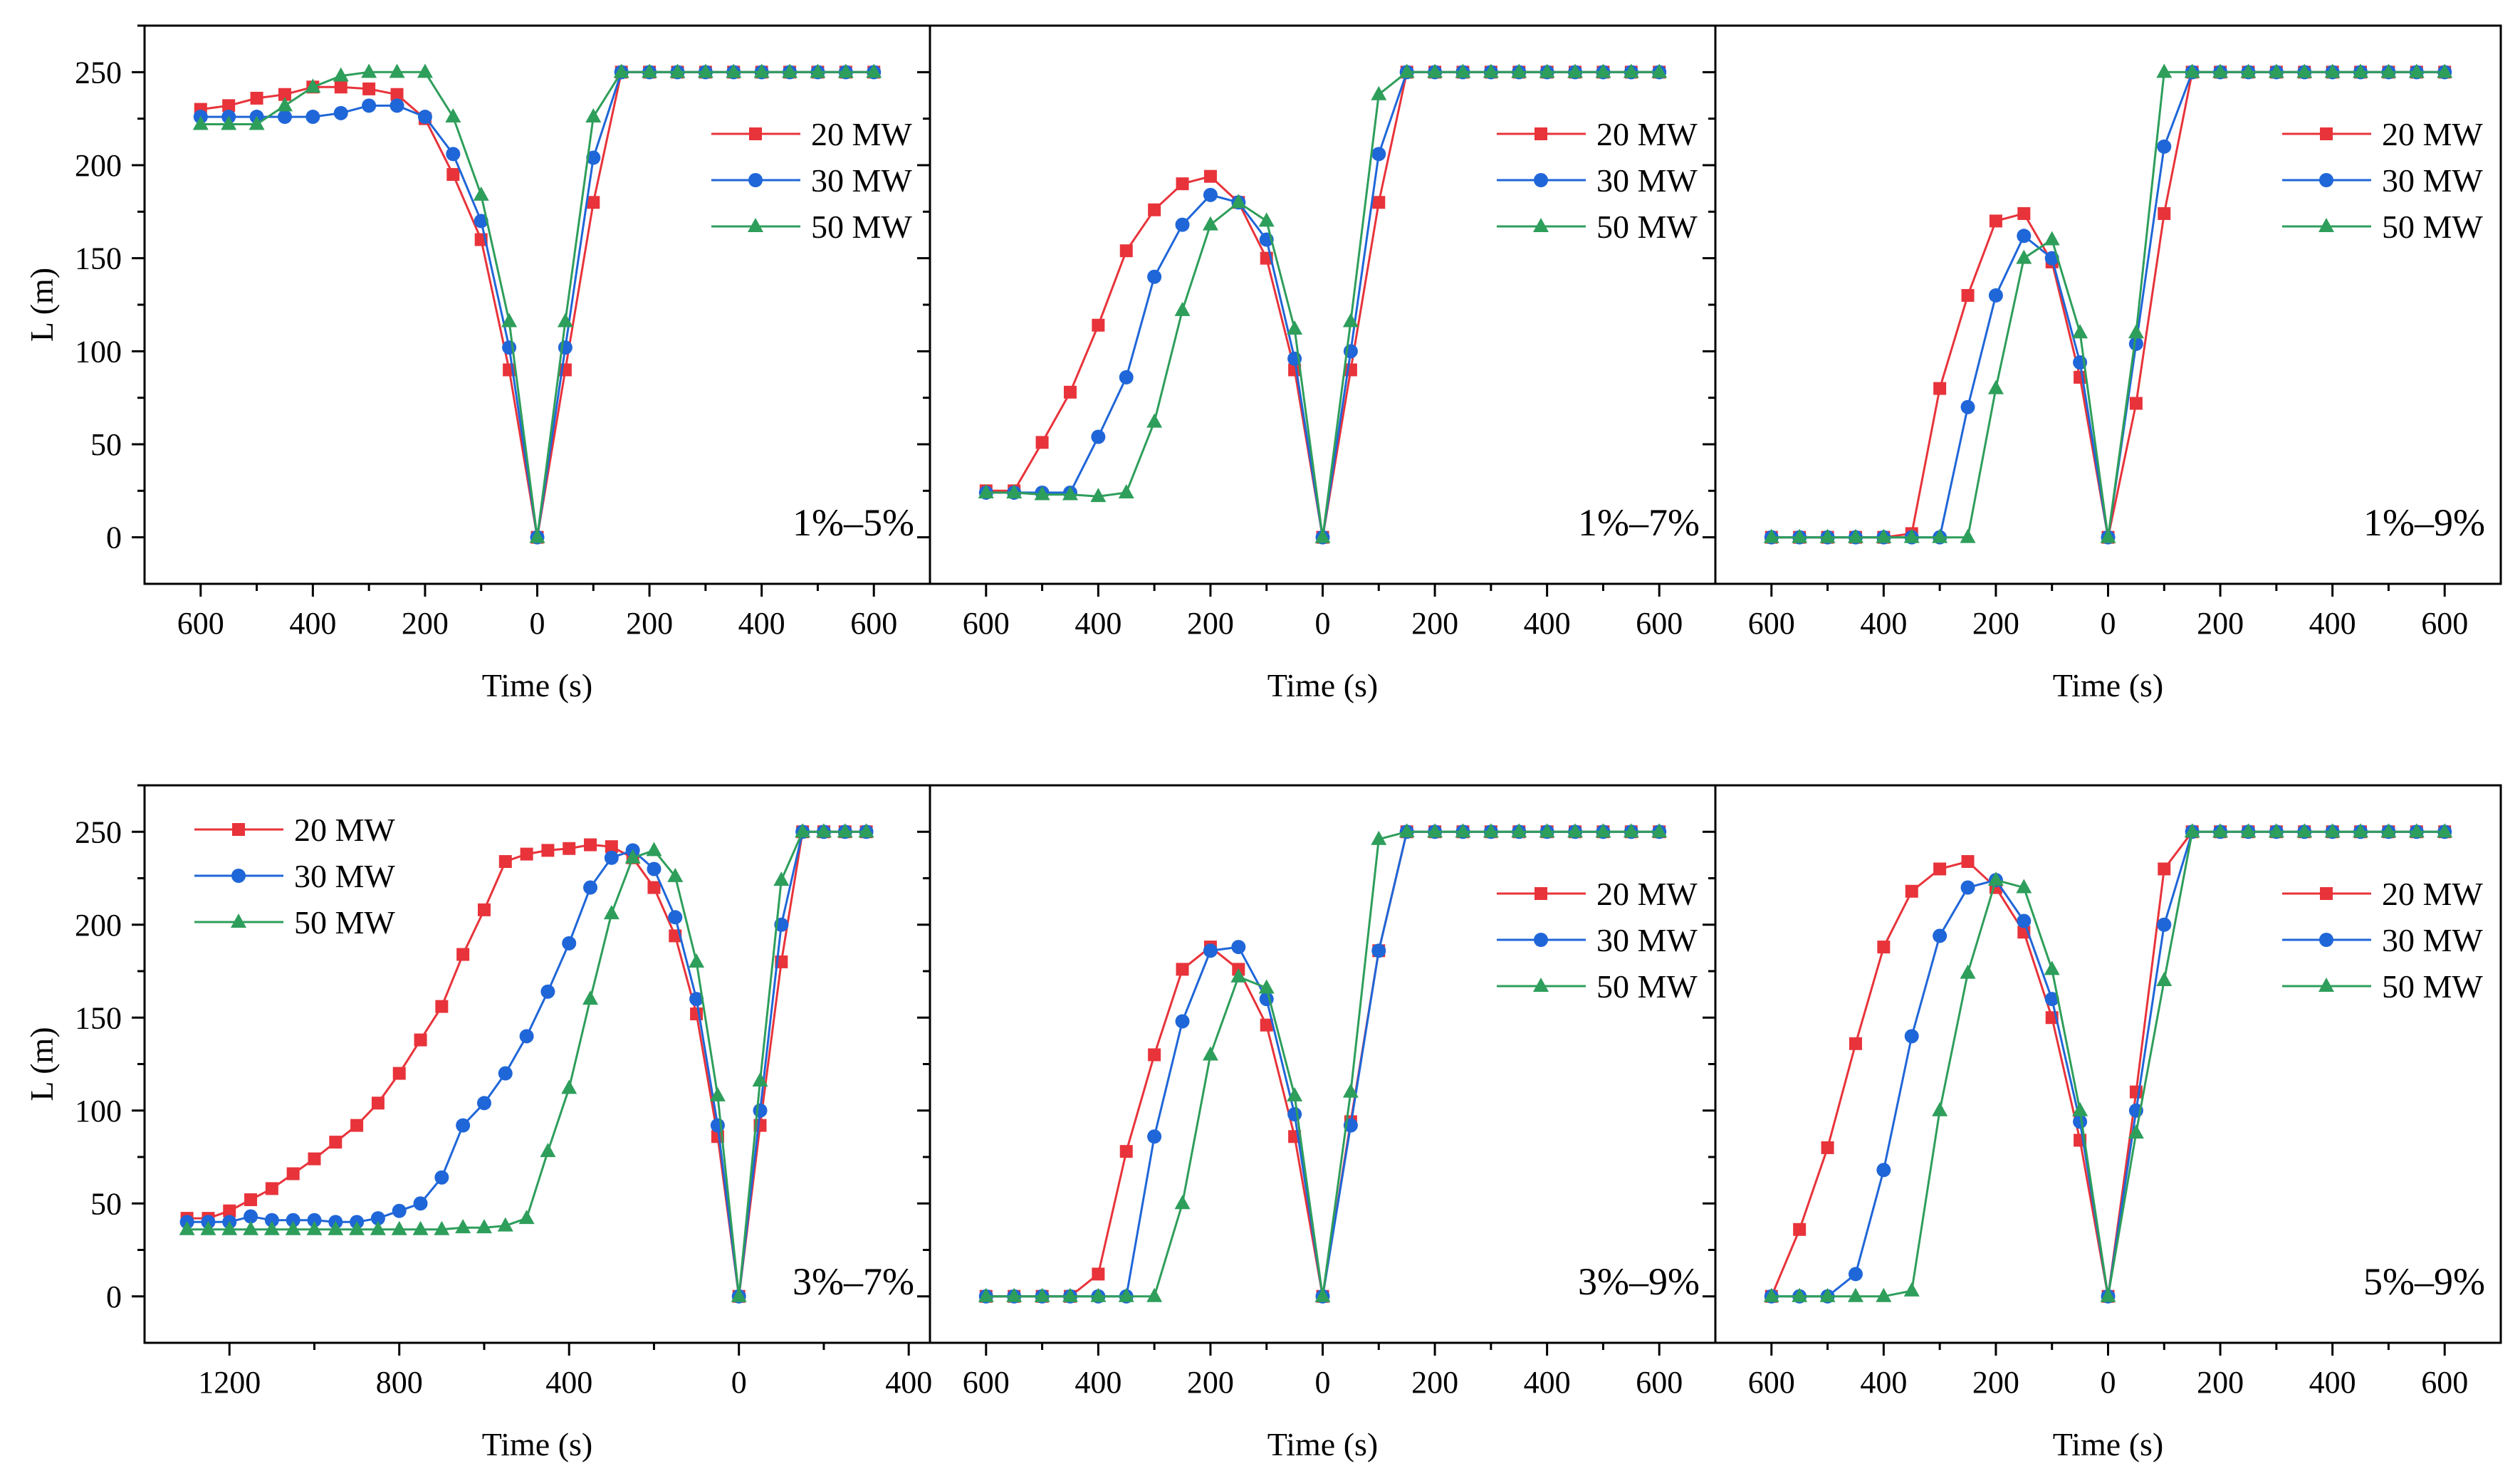 The width and height of the screenshot is (2520, 1466). What do you see at coordinates (98, 926) in the screenshot?
I see `y-tick-label: 200` at bounding box center [98, 926].